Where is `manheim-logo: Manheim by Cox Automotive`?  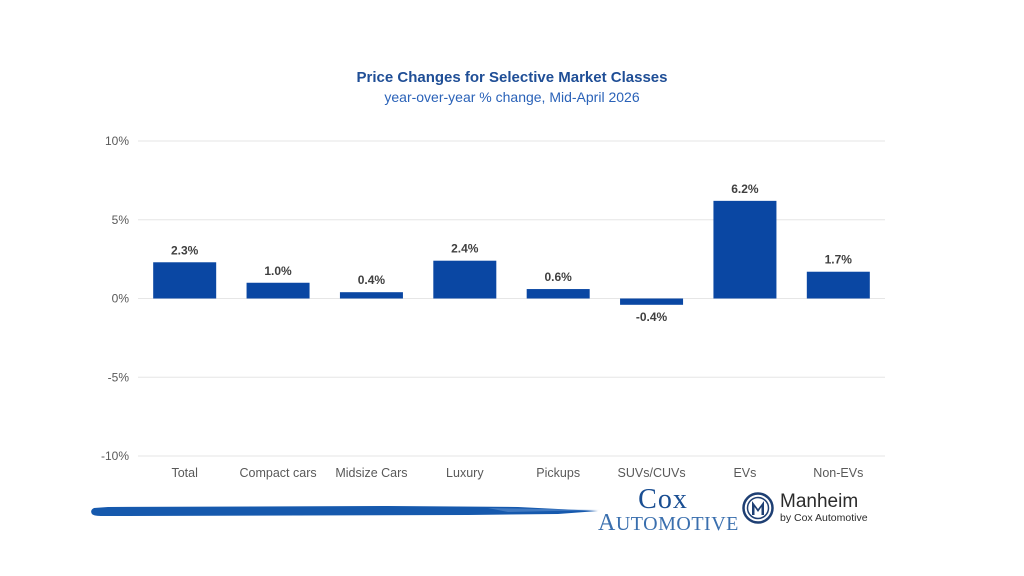
manheim-logo: Manheim by Cox Automotive is located at coordinates (805, 508).